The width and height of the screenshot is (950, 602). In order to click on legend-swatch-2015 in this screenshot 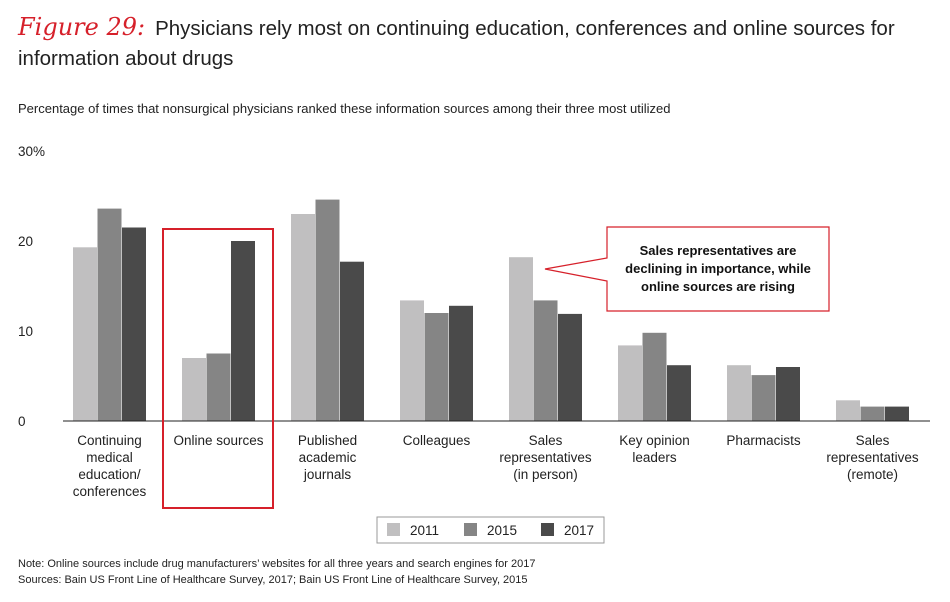, I will do `click(470, 529)`.